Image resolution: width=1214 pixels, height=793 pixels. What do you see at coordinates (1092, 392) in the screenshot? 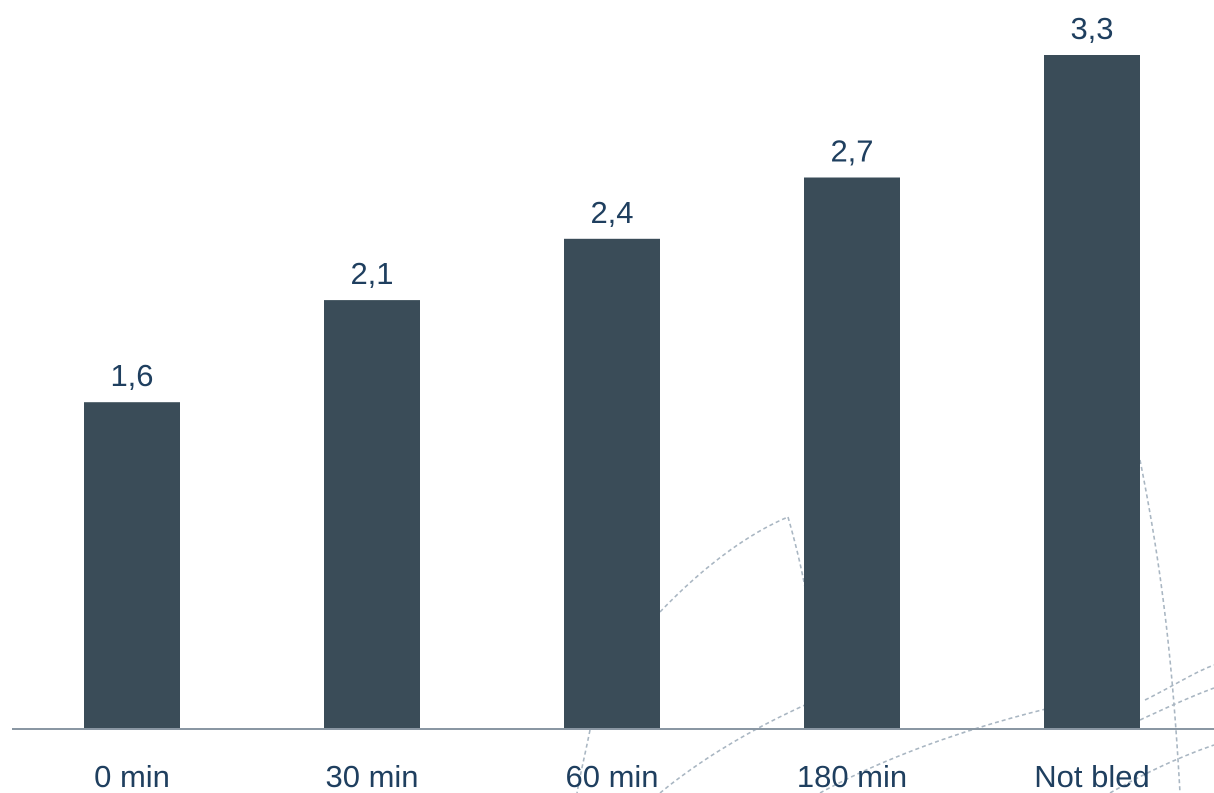
I see `bar-not-bled` at bounding box center [1092, 392].